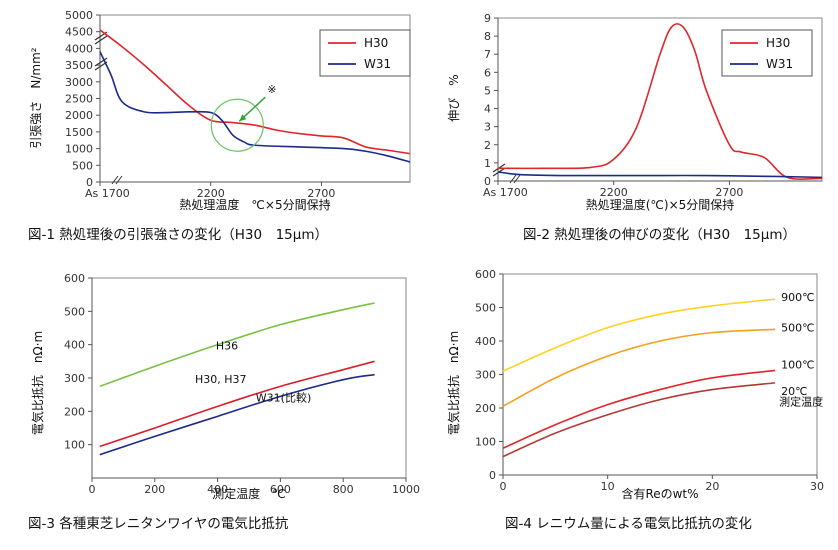  I want to click on series-label: 900℃, so click(797, 297).